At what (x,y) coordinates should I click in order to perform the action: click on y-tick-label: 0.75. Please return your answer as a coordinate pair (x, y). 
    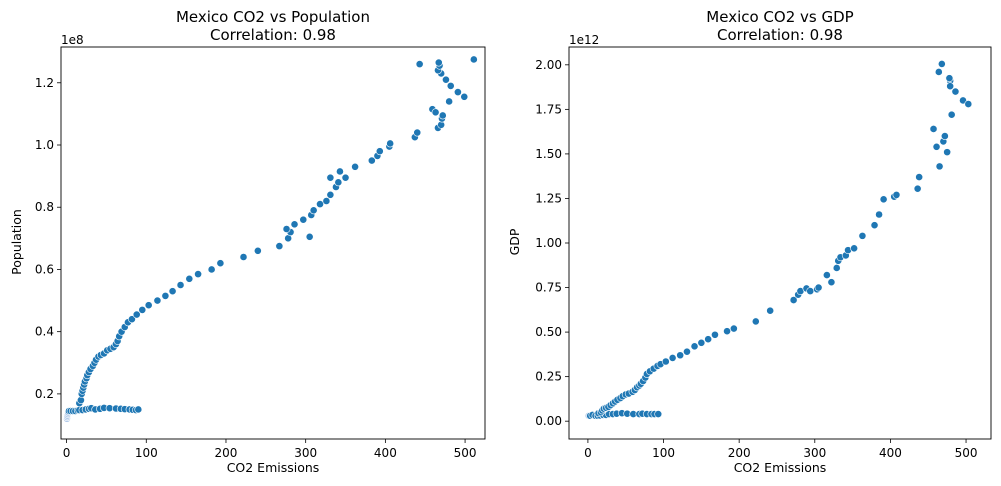
    Looking at the image, I should click on (548, 288).